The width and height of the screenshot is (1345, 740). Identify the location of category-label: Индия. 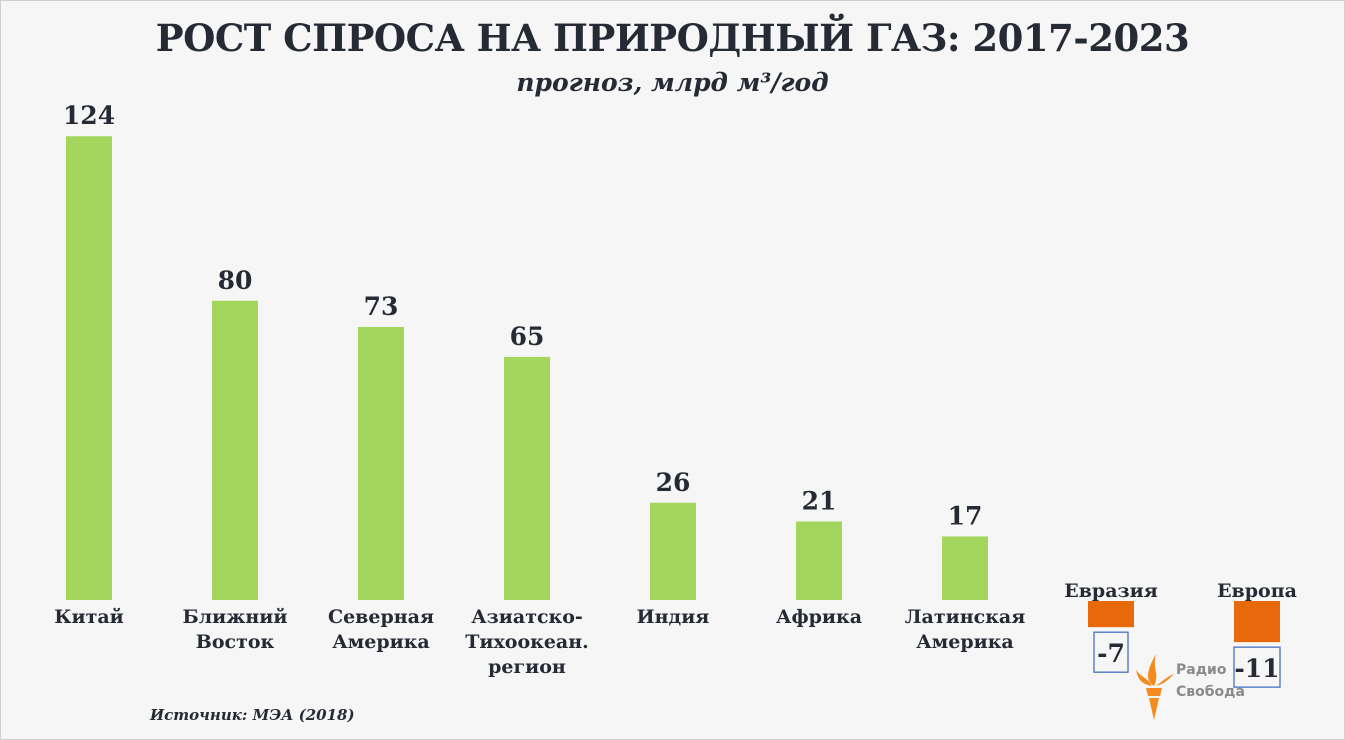
(673, 617).